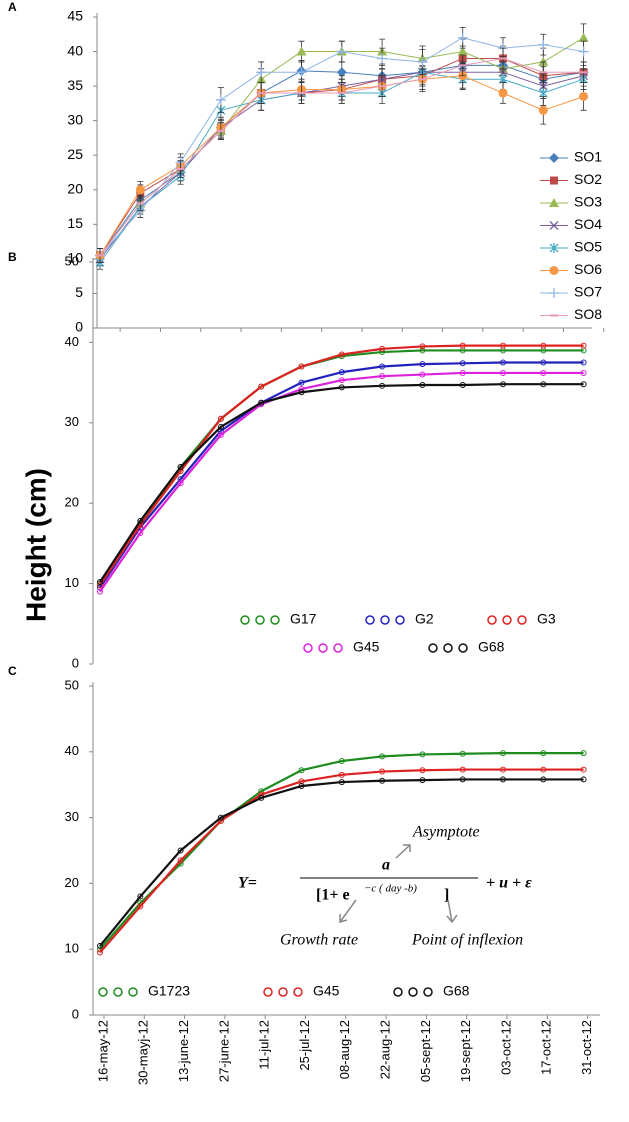 The width and height of the screenshot is (629, 1122). I want to click on legend-label: G3, so click(546, 619).